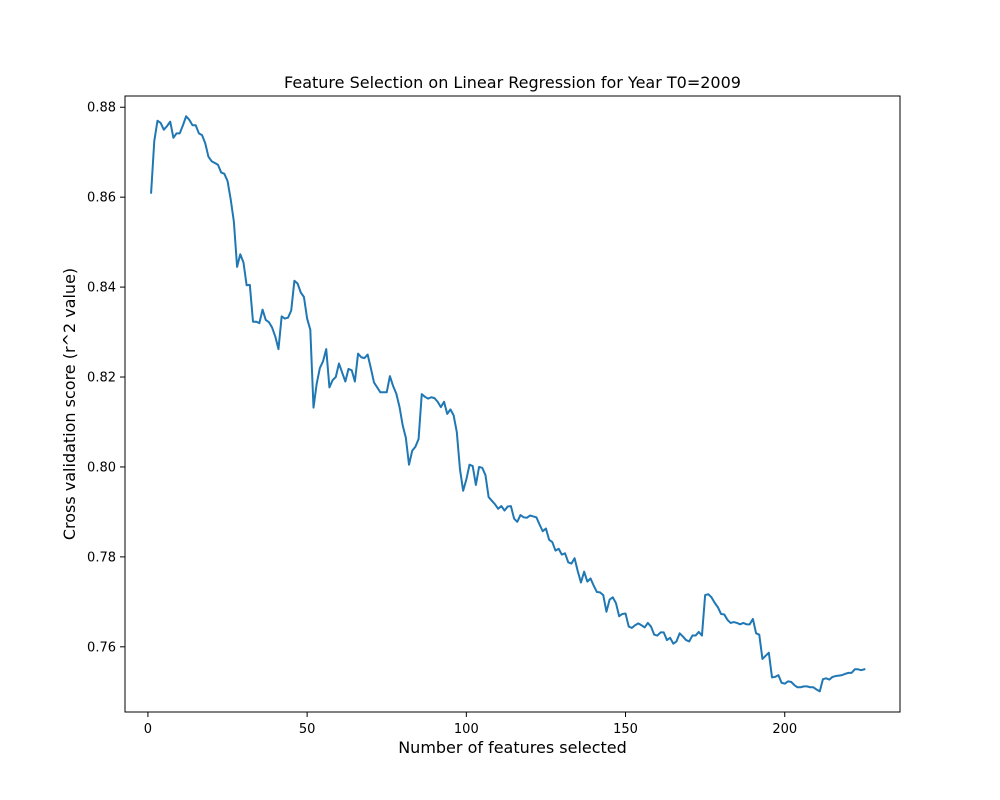 Image resolution: width=1000 pixels, height=800 pixels. I want to click on y-tick-label: 0.88, so click(101, 108).